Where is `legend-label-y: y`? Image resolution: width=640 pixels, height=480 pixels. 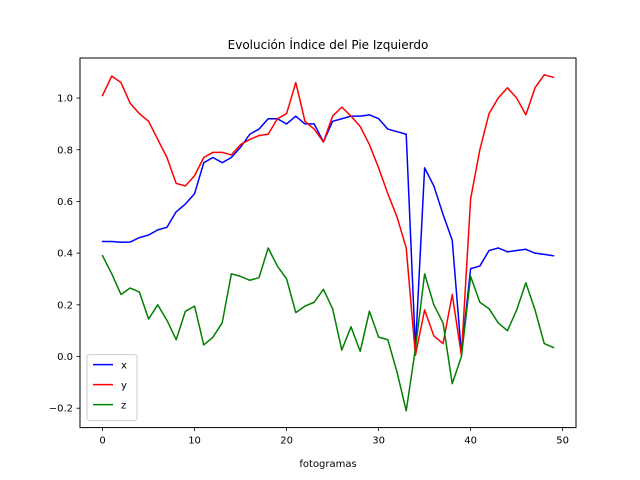
legend-label-y: y is located at coordinates (124, 386).